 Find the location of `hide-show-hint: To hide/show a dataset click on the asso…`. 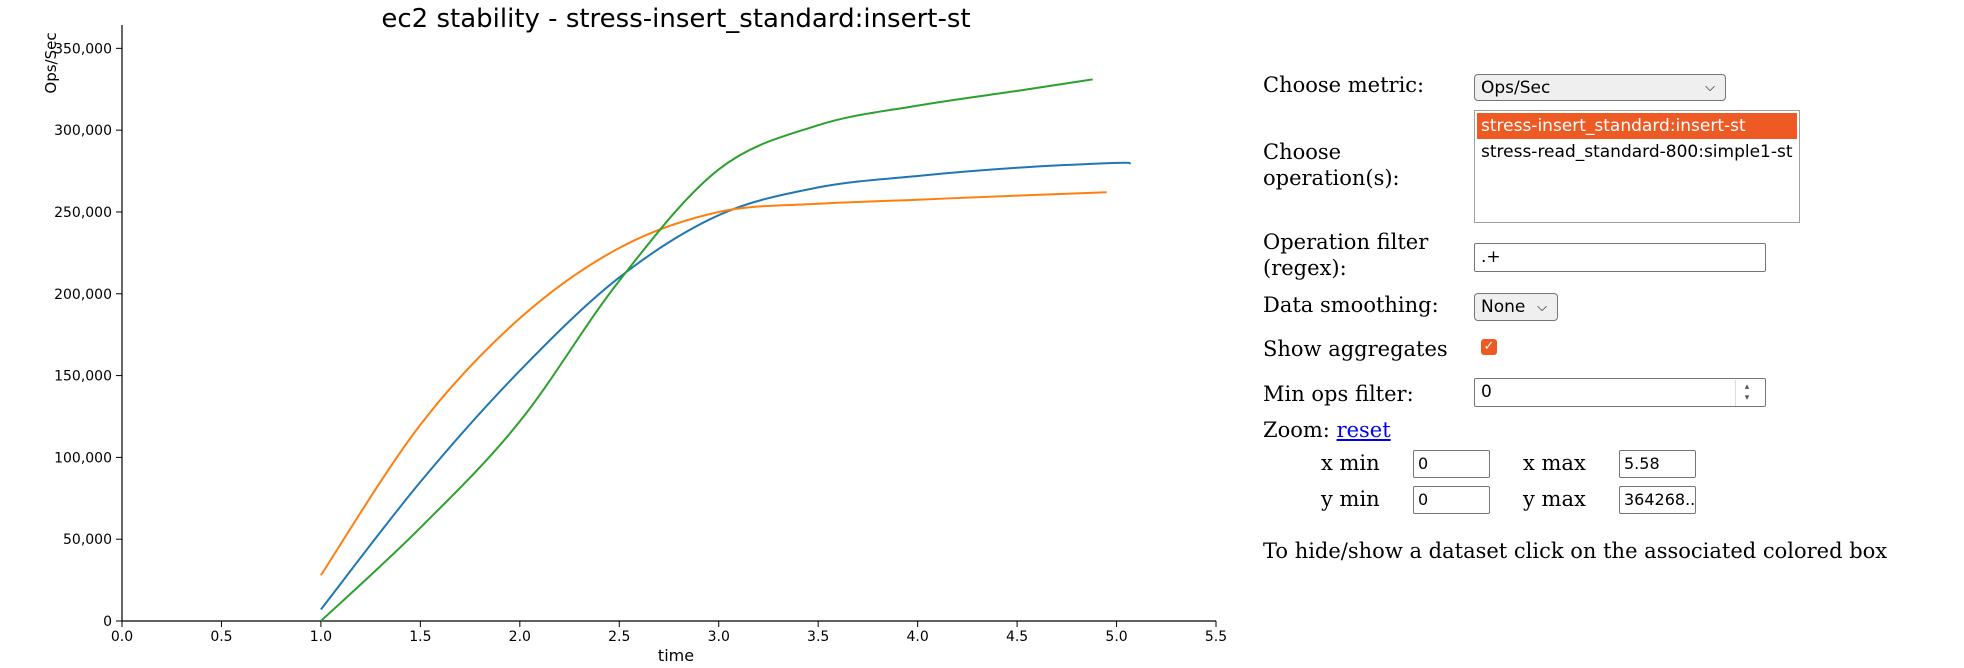

hide-show-hint: To hide/show a dataset click on the asso… is located at coordinates (1575, 551).